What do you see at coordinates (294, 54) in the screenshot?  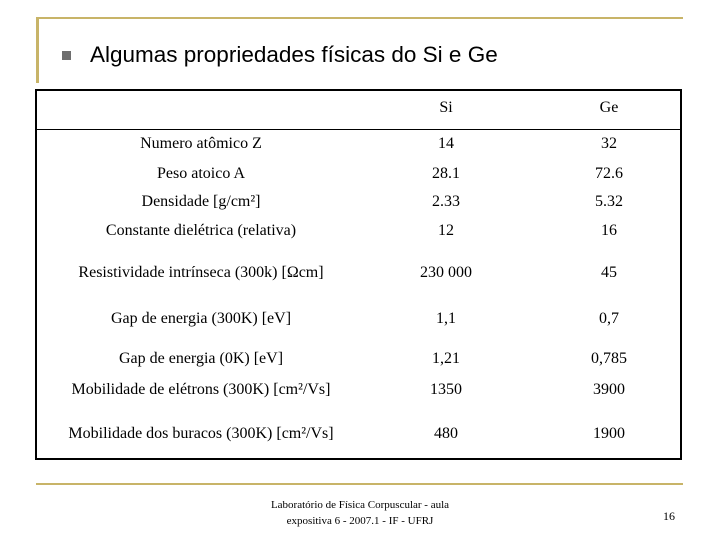 I see `slide-title: Algumas propriedades físicas do Si e Ge` at bounding box center [294, 54].